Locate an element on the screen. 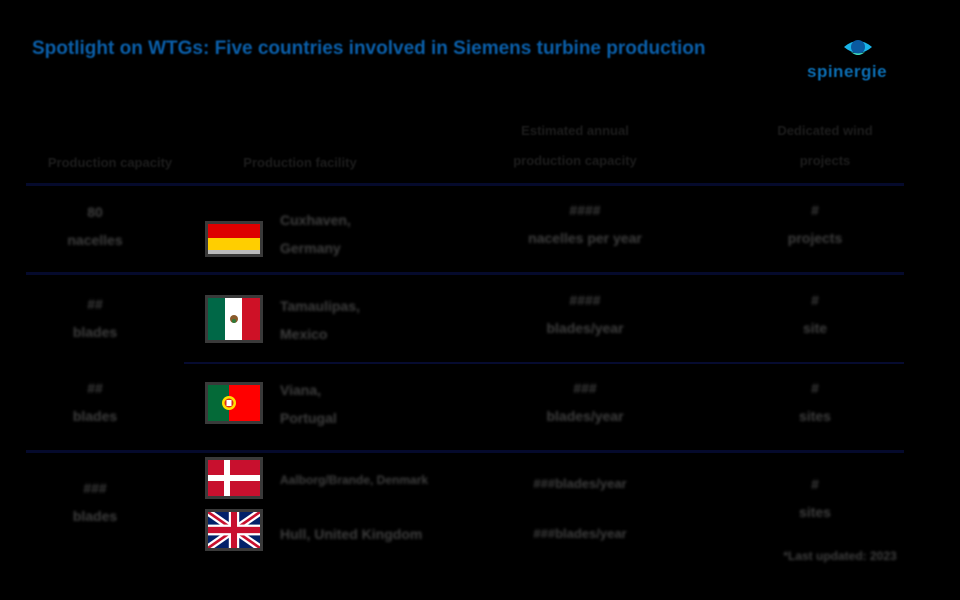  row-uk-facility: Hull, United Kingdom is located at coordinates (351, 534).